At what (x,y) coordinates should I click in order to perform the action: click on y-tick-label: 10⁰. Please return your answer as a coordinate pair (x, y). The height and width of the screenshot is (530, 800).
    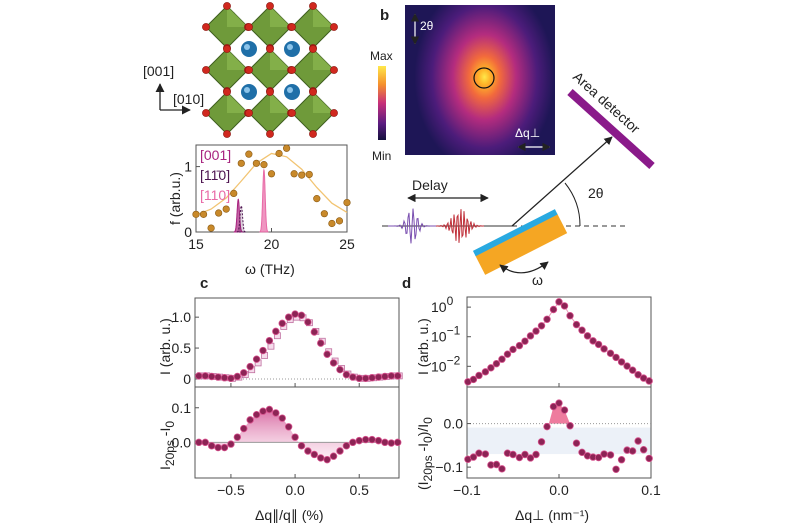
    Looking at the image, I should click on (442, 304).